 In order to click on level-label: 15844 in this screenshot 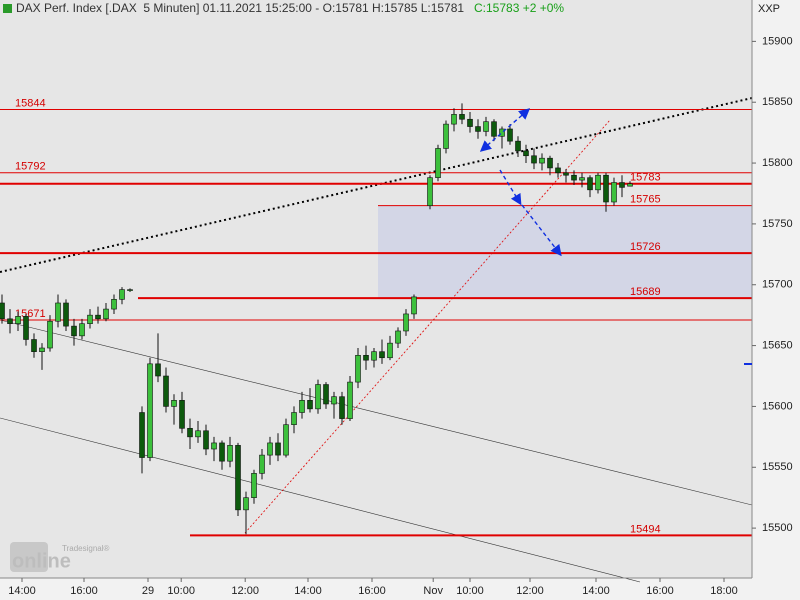, I will do `click(30, 103)`.